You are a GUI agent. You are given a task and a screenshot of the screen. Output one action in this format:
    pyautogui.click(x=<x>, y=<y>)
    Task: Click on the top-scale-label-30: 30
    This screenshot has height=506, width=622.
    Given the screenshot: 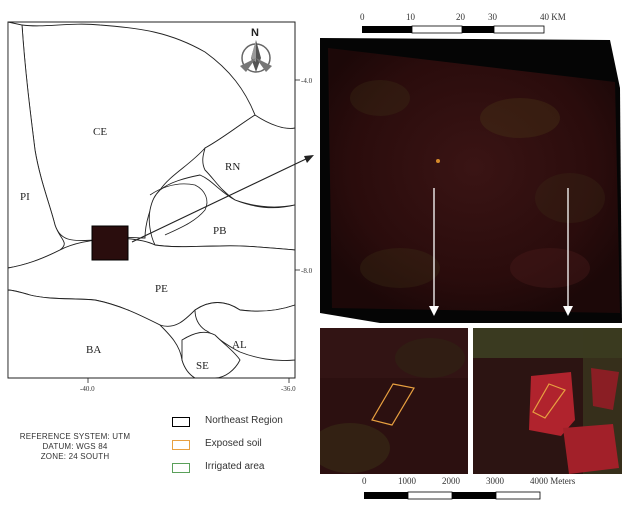 What is the action you would take?
    pyautogui.click(x=493, y=17)
    